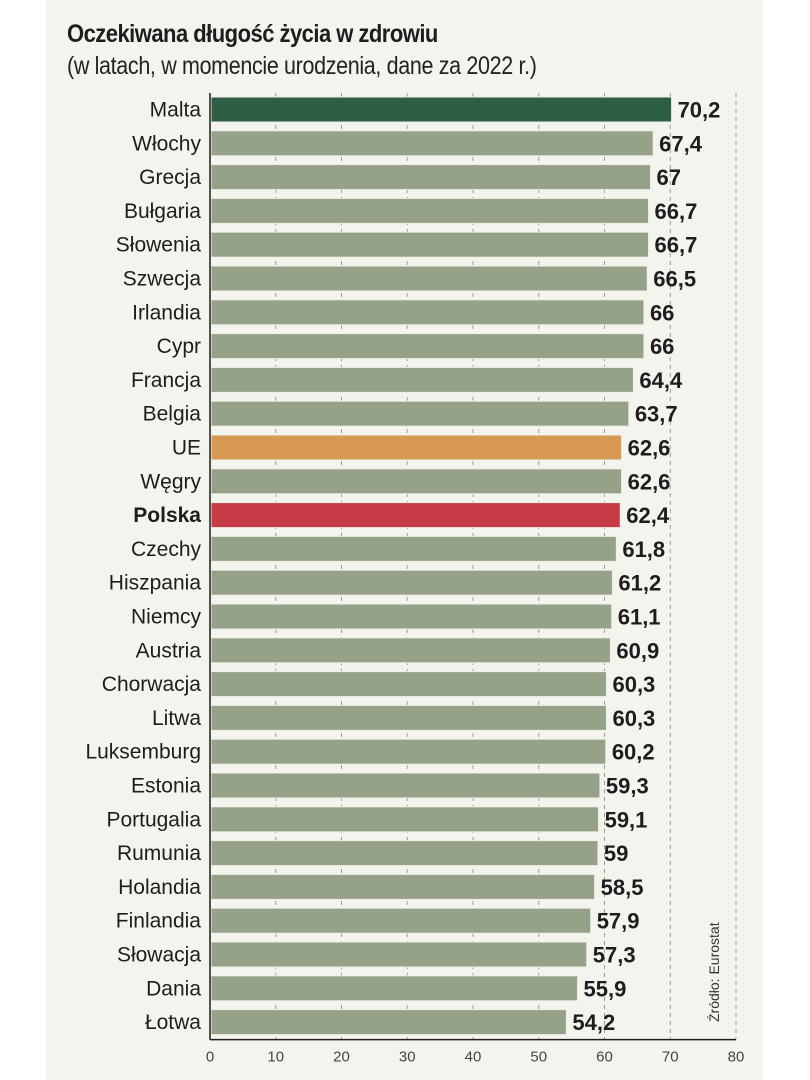  Describe the element at coordinates (605, 988) in the screenshot. I see `value-label: 55,9` at that location.